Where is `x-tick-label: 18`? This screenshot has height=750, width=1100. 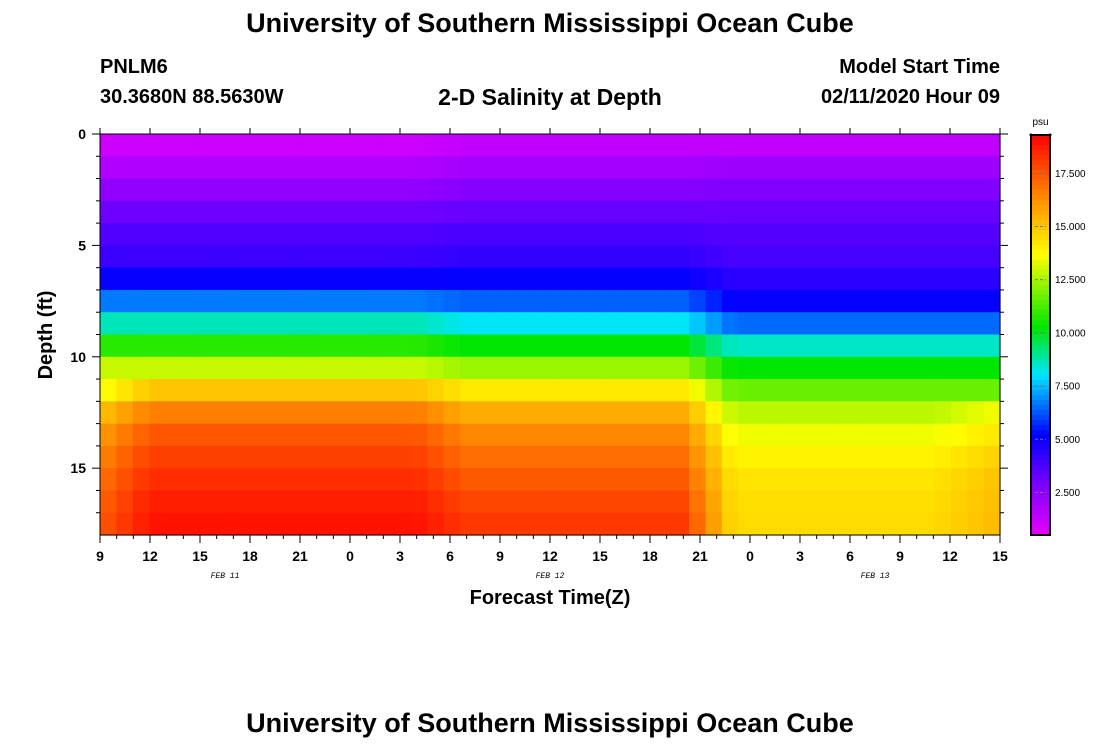 x-tick-label: 18 is located at coordinates (250, 556).